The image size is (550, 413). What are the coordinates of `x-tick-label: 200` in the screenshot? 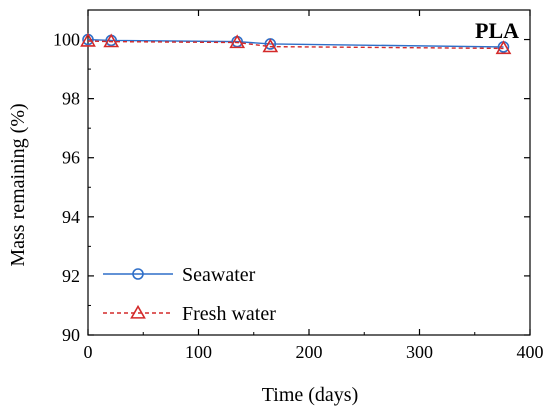 It's located at (309, 352).